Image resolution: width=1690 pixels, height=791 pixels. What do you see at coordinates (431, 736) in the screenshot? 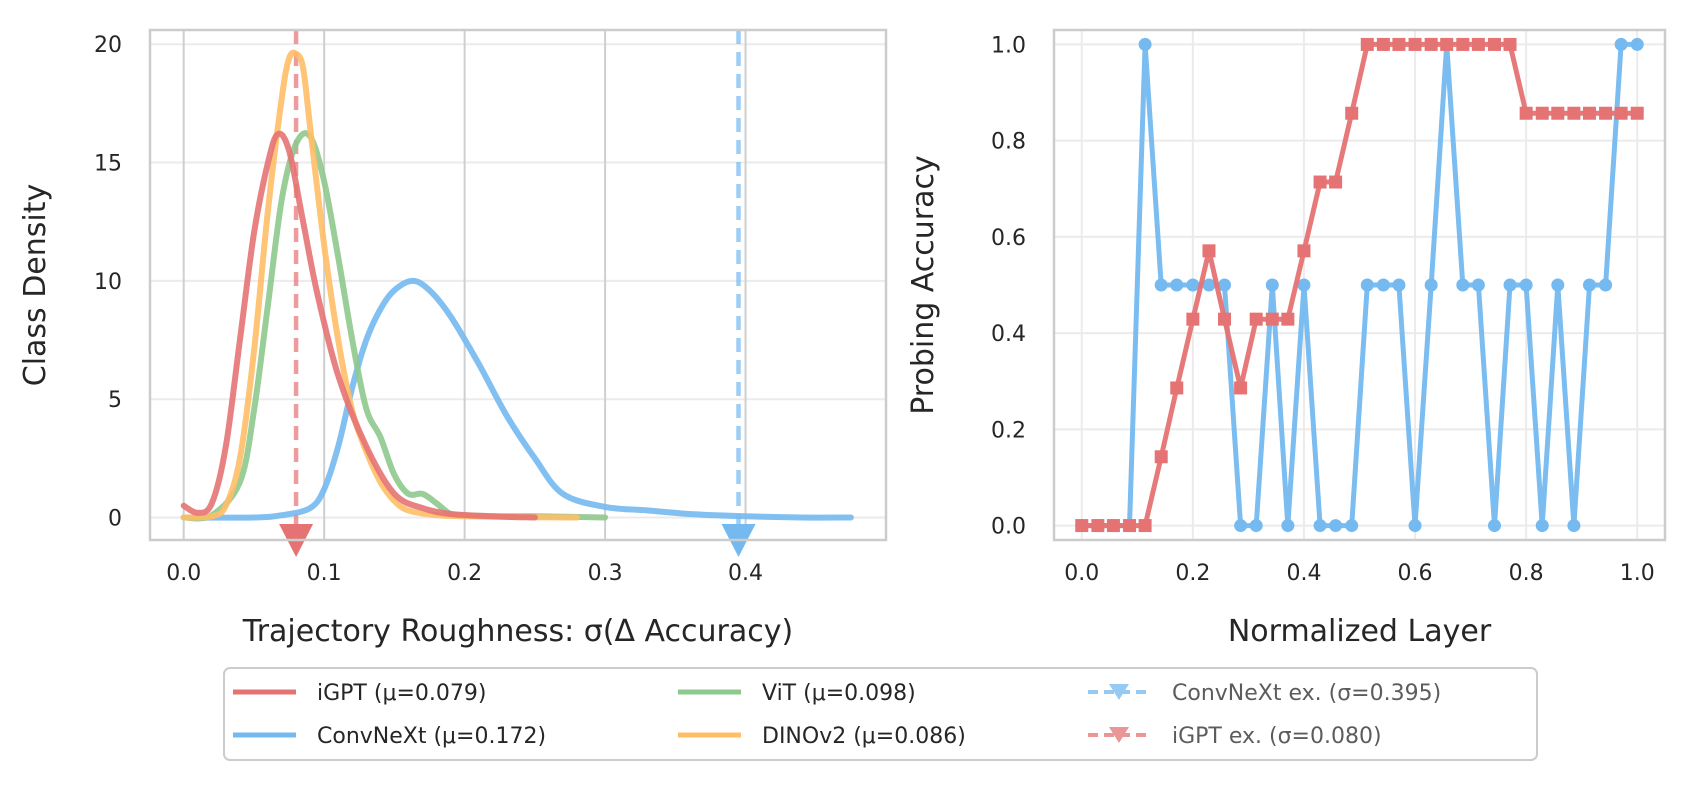
I see `legend-label-convnext: ConvNeXt (μ=0.172)` at bounding box center [431, 736].